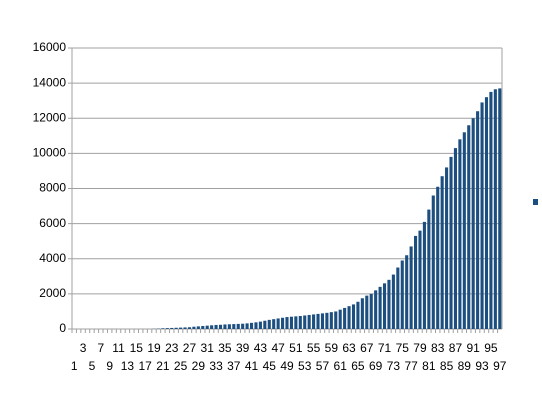 The height and width of the screenshot is (405, 542). Describe the element at coordinates (270, 366) in the screenshot. I see `x-tick-label: 45` at that location.